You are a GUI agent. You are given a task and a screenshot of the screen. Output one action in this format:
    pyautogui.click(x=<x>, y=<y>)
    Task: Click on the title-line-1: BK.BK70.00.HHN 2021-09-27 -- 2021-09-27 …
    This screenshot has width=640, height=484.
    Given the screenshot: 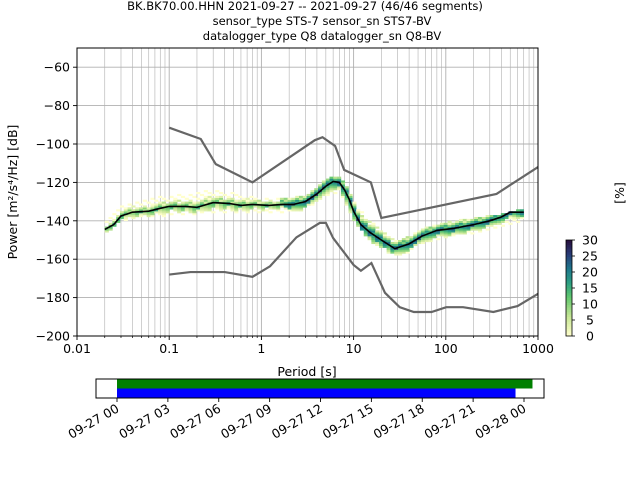 What is the action you would take?
    pyautogui.click(x=305, y=6)
    